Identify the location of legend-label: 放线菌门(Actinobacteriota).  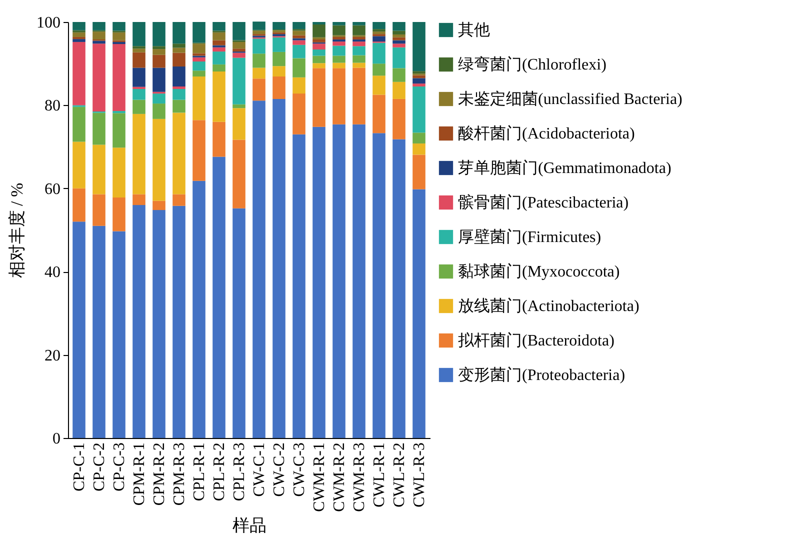
(549, 306).